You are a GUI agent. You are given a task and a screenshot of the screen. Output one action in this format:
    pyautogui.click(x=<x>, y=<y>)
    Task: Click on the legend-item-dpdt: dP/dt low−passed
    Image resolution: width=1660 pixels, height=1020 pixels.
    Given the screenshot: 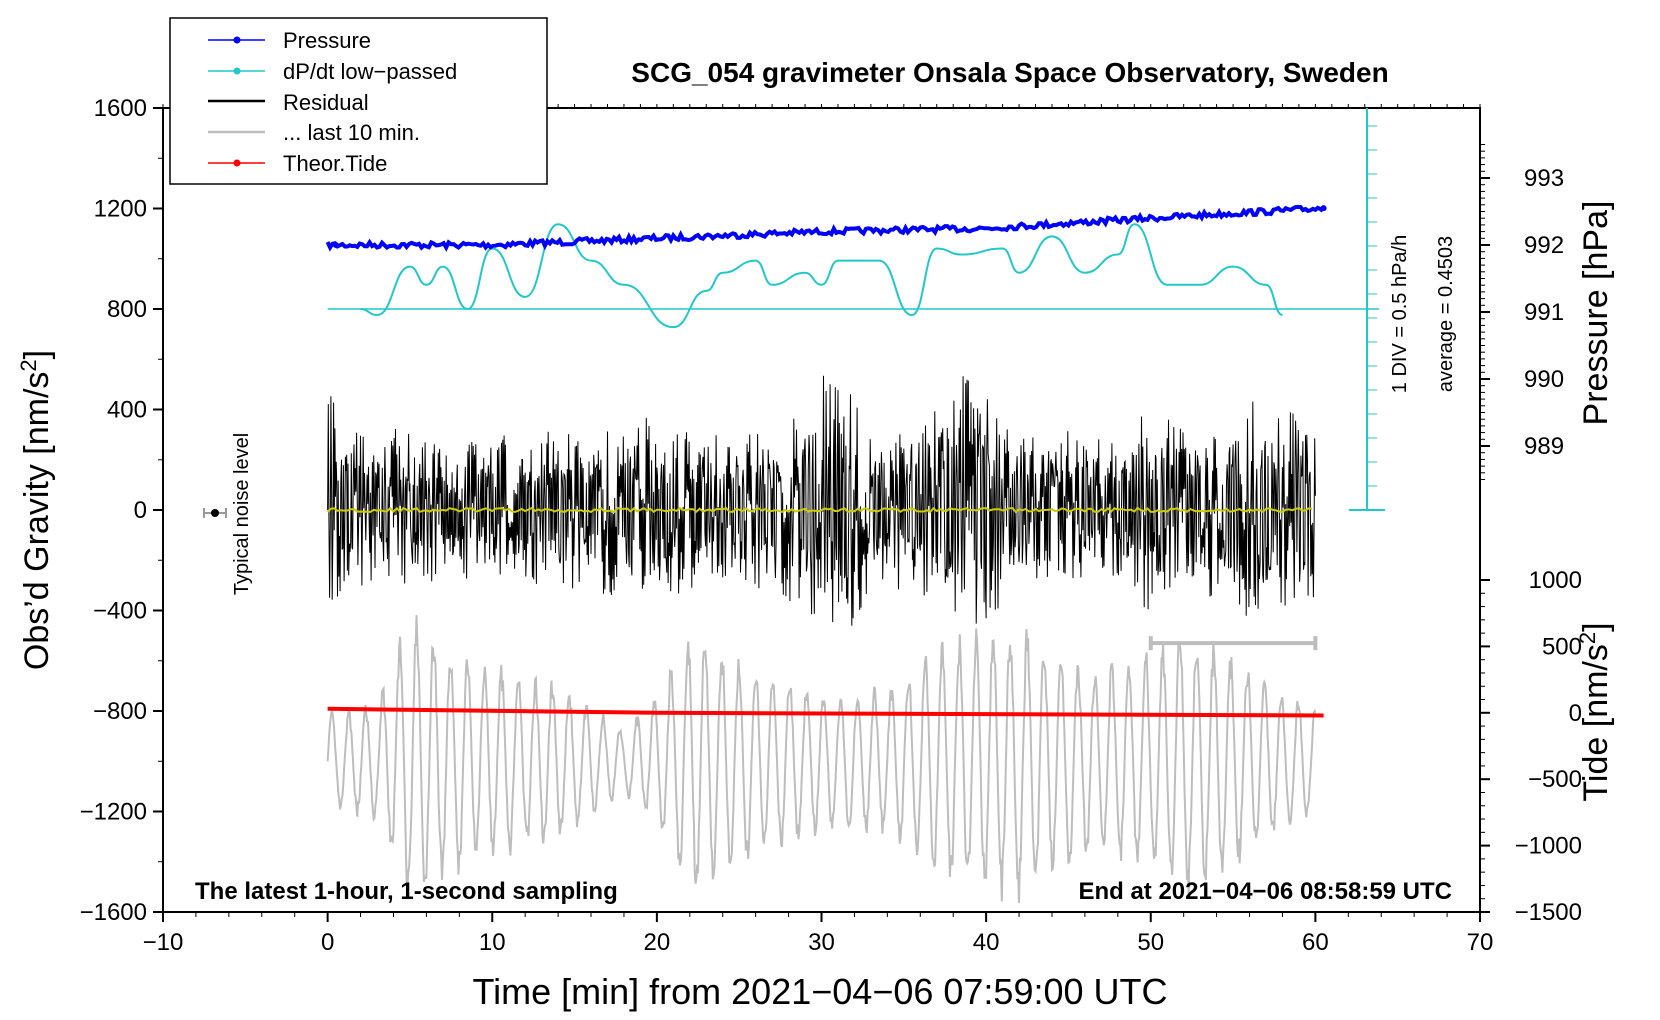 What is the action you would take?
    pyautogui.click(x=332, y=71)
    